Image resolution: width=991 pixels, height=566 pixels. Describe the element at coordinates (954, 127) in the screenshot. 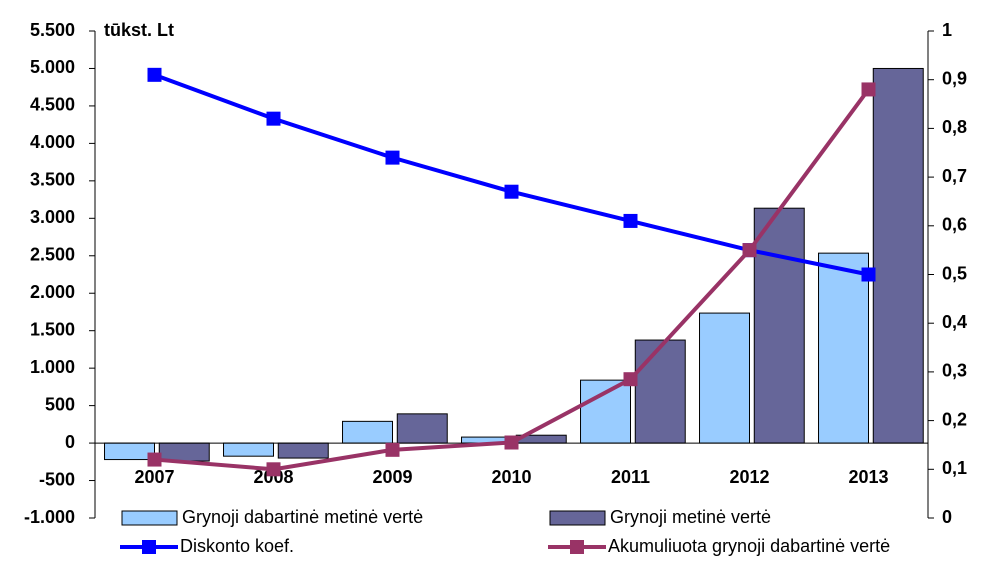

I see `y2-tick-label: 0,8` at that location.